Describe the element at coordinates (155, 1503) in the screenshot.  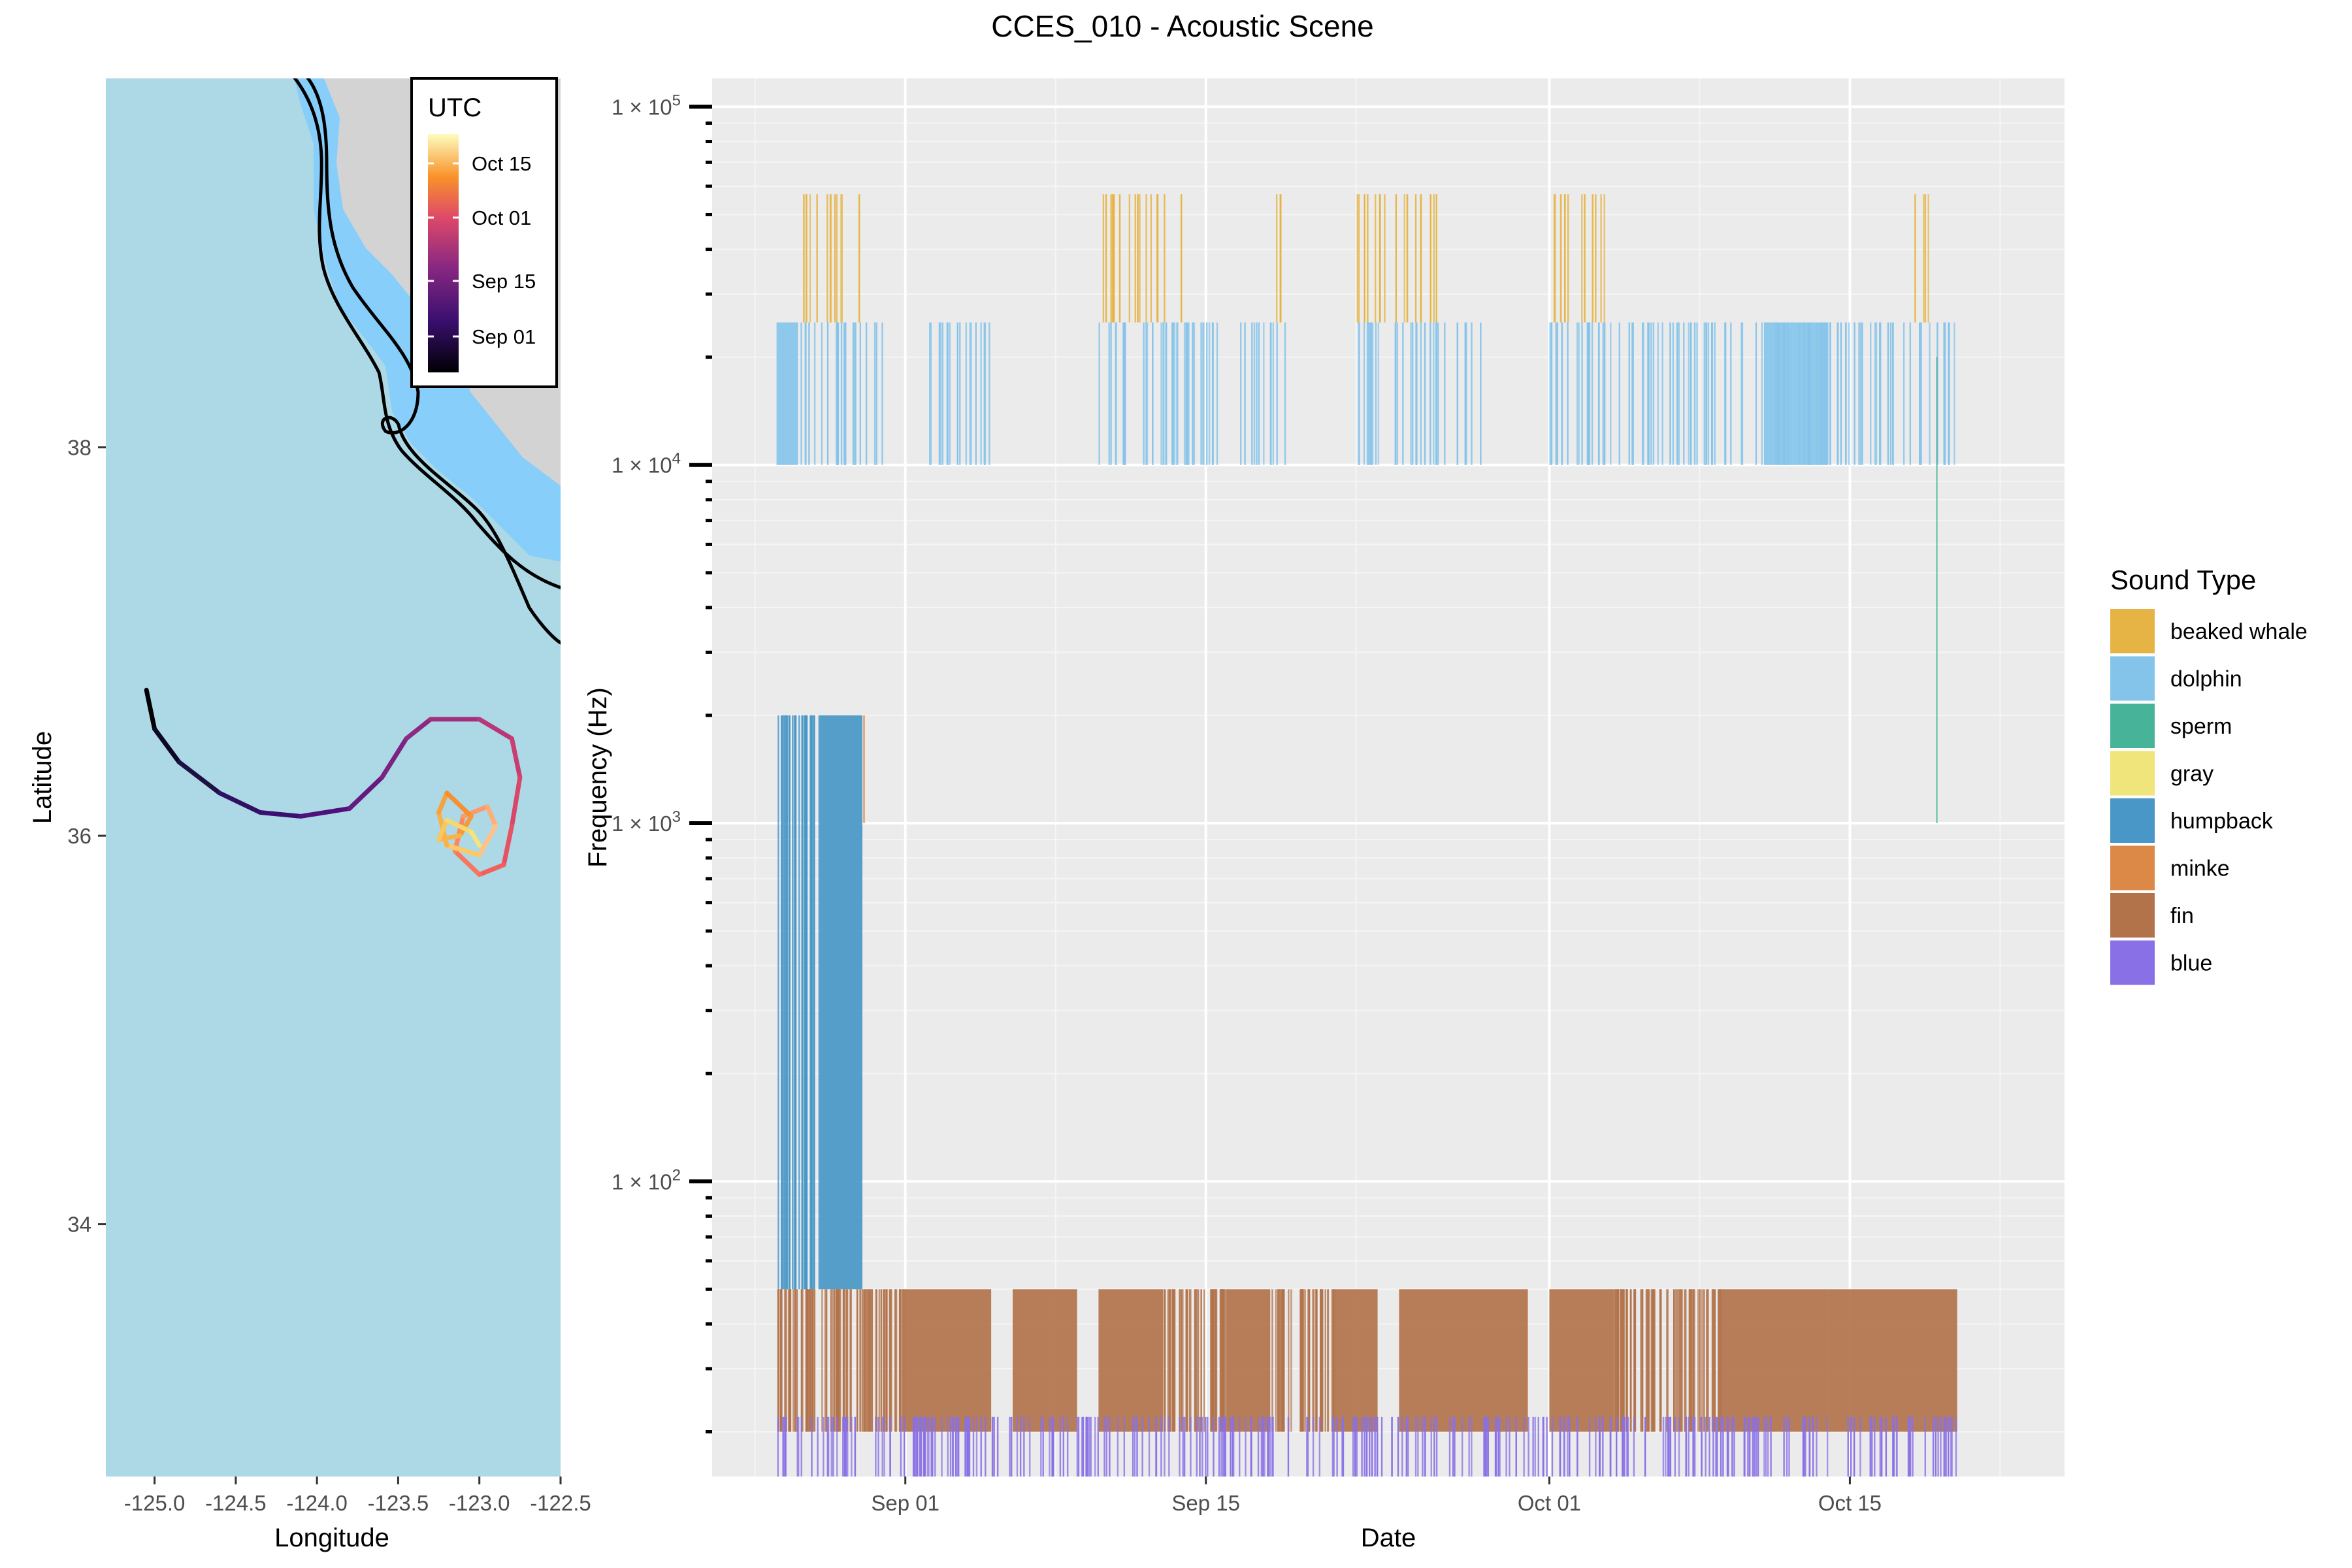
I see `map-x-tick-label: -125.0` at that location.